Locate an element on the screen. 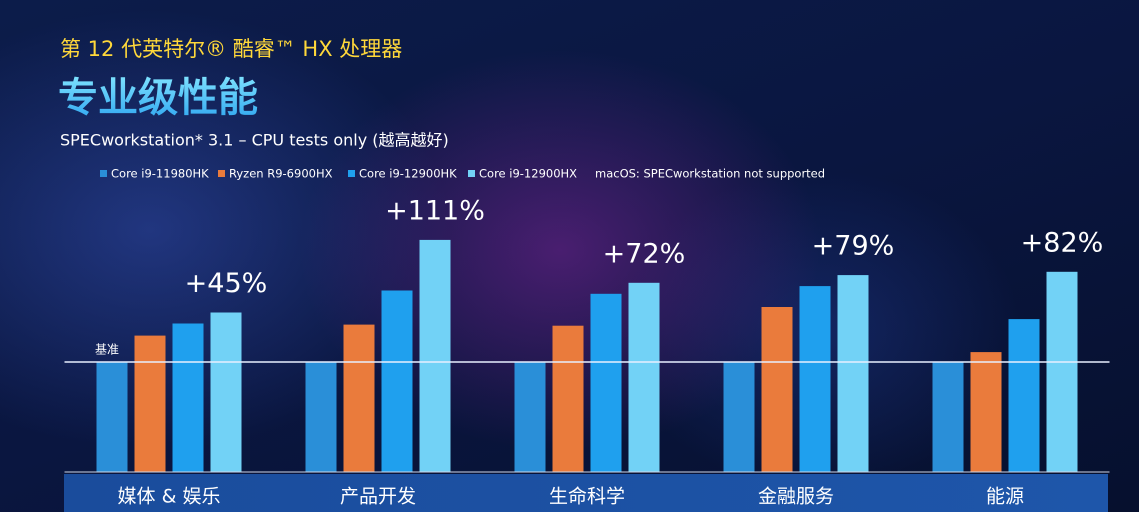 This screenshot has width=1139, height=512. data-label: +45% is located at coordinates (226, 283).